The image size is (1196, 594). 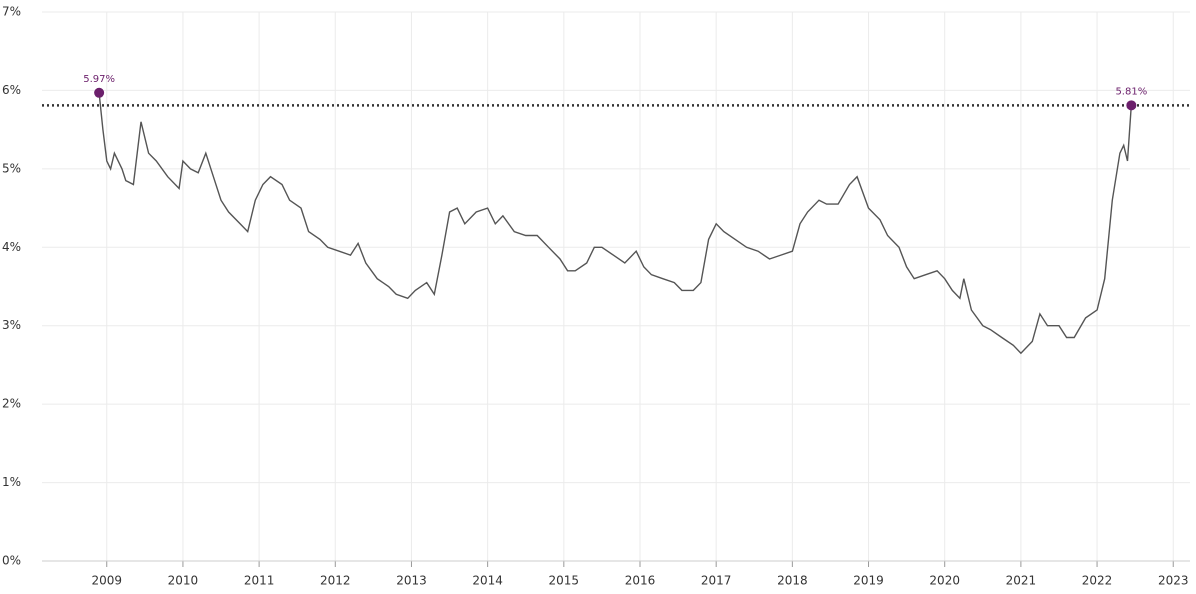 What do you see at coordinates (11, 90) in the screenshot?
I see `y-tick-label: 6%` at bounding box center [11, 90].